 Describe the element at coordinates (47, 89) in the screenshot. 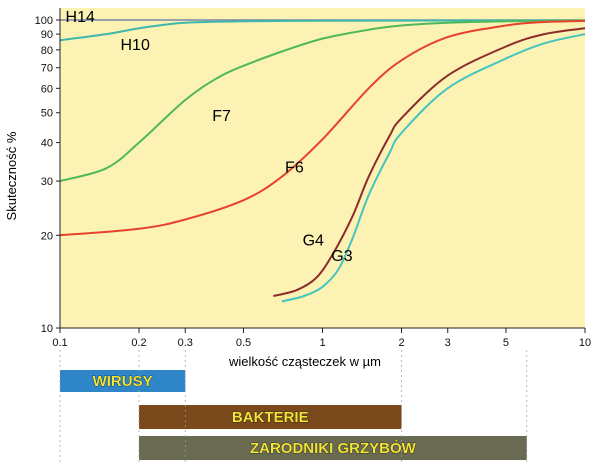

I see `y-tick-label: 60` at that location.